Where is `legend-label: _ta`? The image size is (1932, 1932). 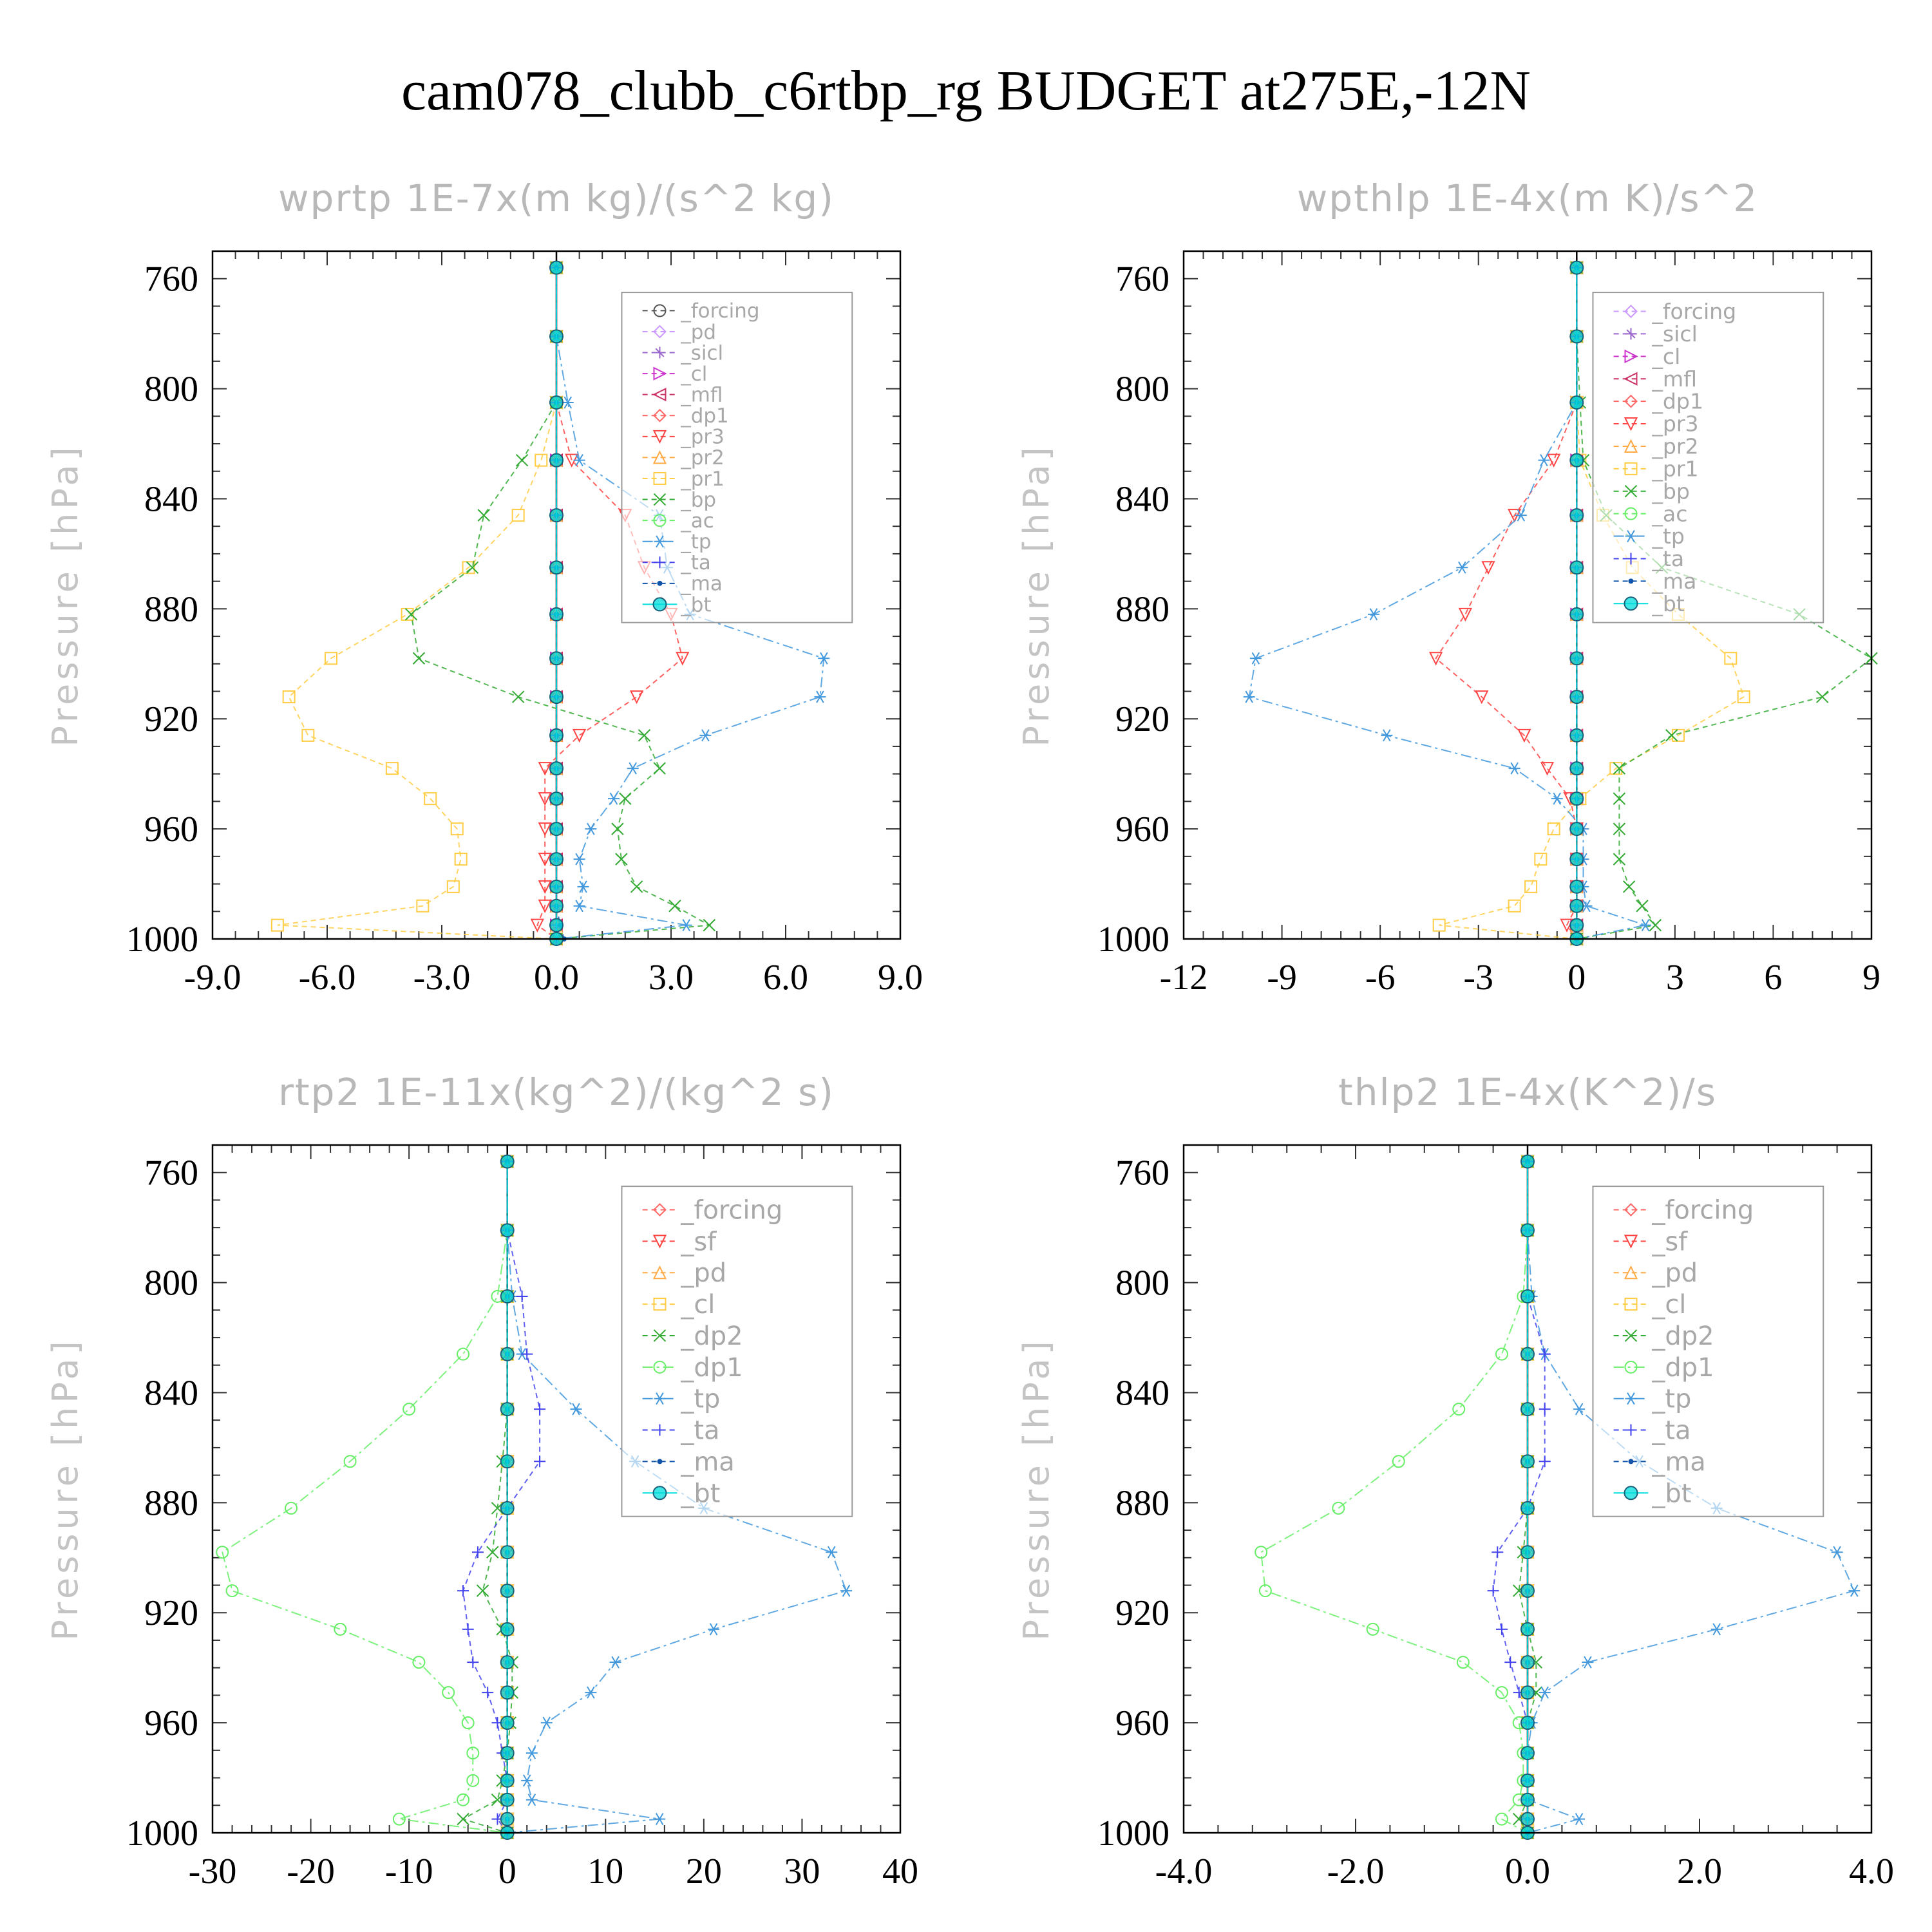 legend-label: _ta is located at coordinates (1671, 1431).